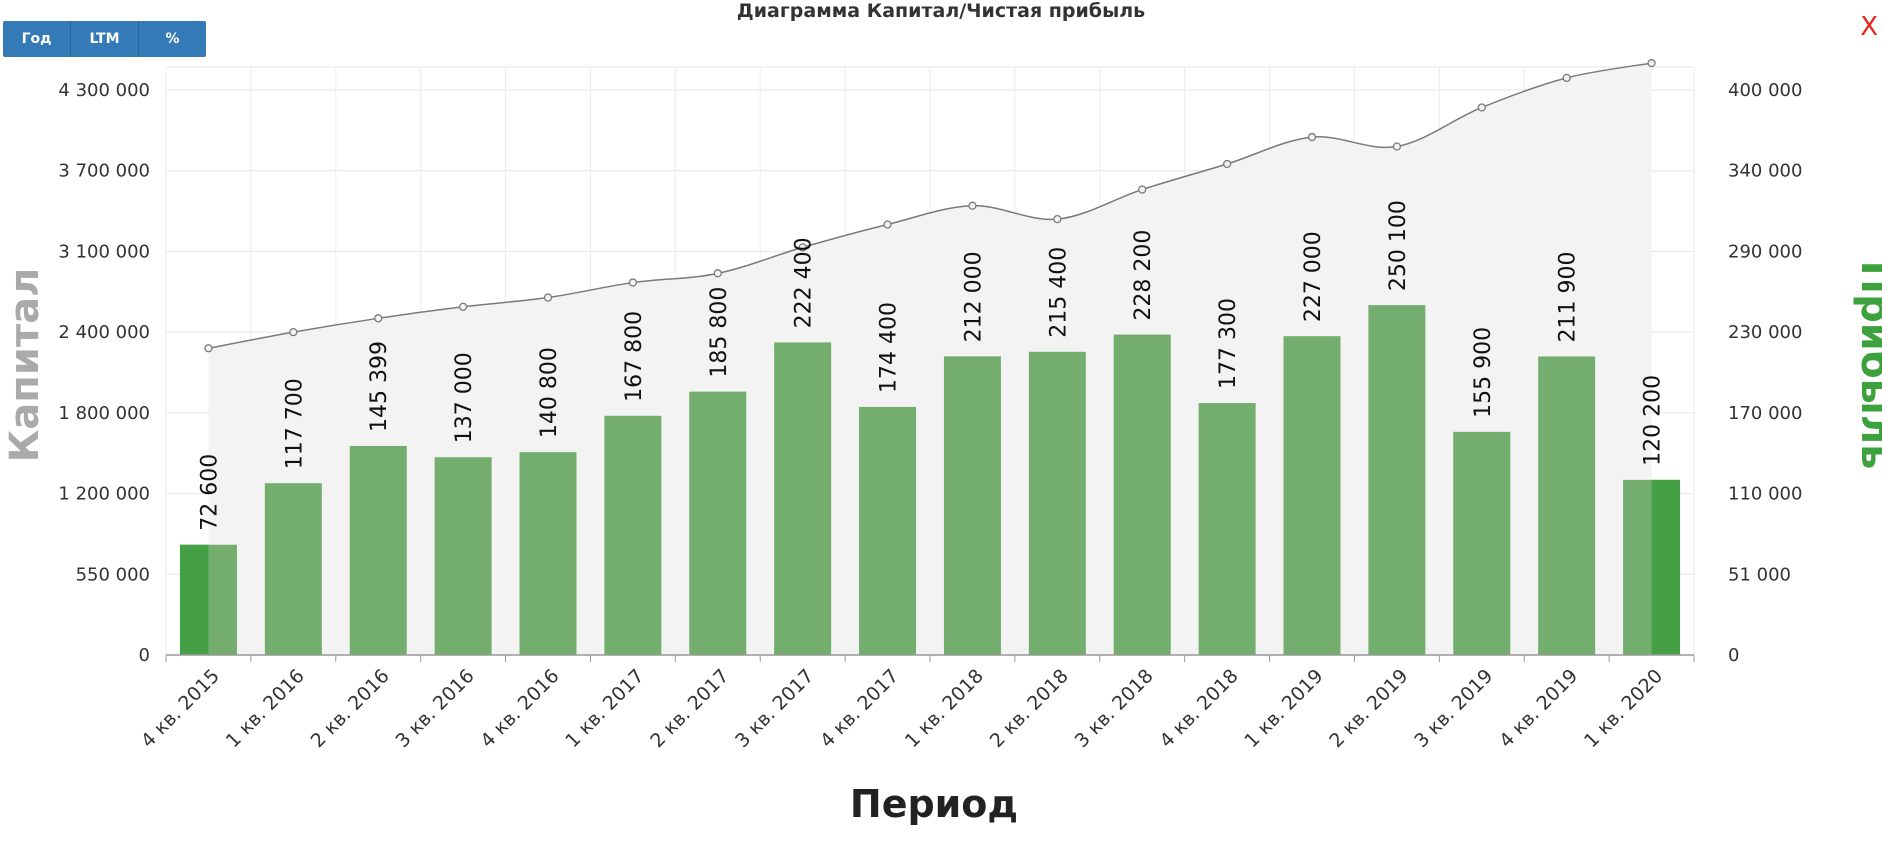 The width and height of the screenshot is (1882, 864). What do you see at coordinates (1867, 365) in the screenshot?
I see `right-axis-label: Прибыль` at bounding box center [1867, 365].